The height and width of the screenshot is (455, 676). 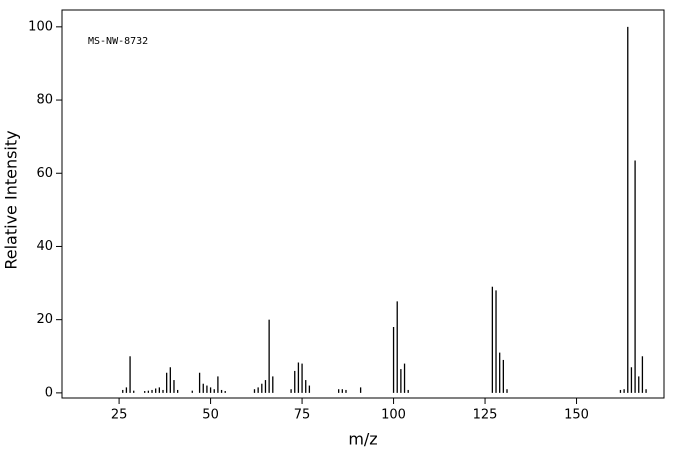 What do you see at coordinates (210, 415) in the screenshot?
I see `x-tick-label: 50` at bounding box center [210, 415].